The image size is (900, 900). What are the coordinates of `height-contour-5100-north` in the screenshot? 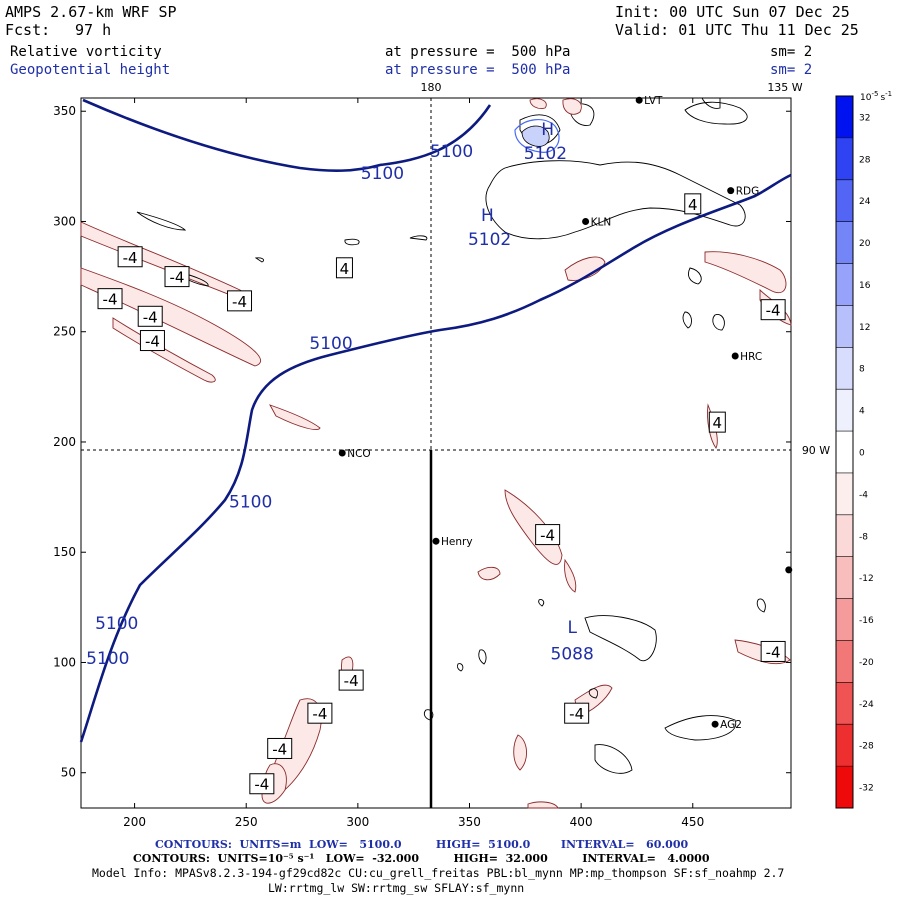 It's located at (287, 135).